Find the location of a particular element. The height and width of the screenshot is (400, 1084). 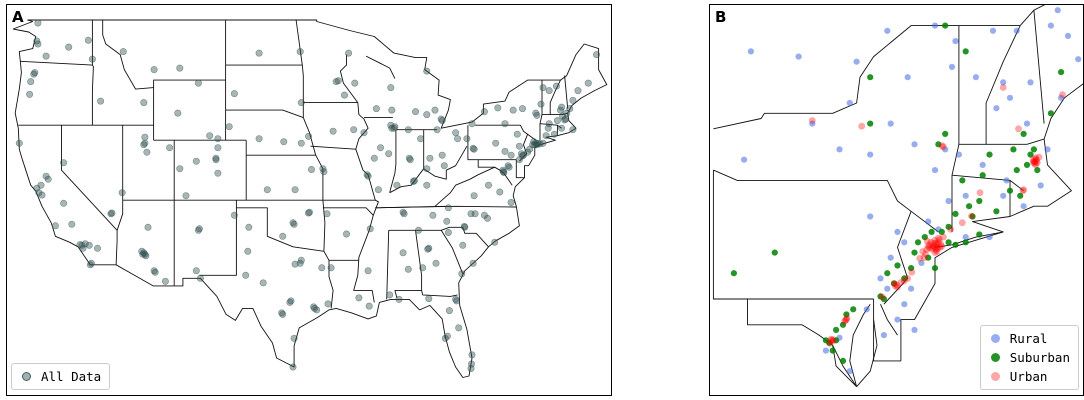

panel-label-b: B is located at coordinates (721, 17).